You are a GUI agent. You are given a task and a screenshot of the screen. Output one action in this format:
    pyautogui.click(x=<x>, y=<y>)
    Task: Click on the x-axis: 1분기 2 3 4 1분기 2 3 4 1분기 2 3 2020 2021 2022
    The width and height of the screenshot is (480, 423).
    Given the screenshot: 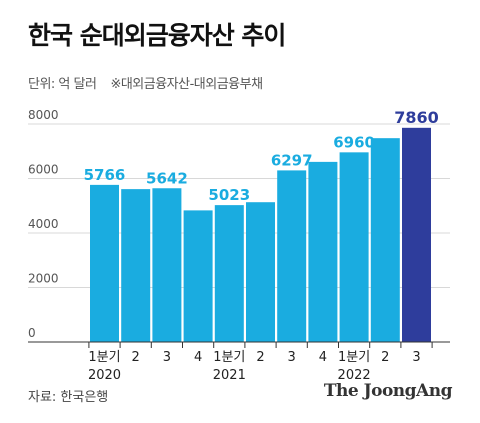 What is the action you would take?
    pyautogui.click(x=239, y=362)
    